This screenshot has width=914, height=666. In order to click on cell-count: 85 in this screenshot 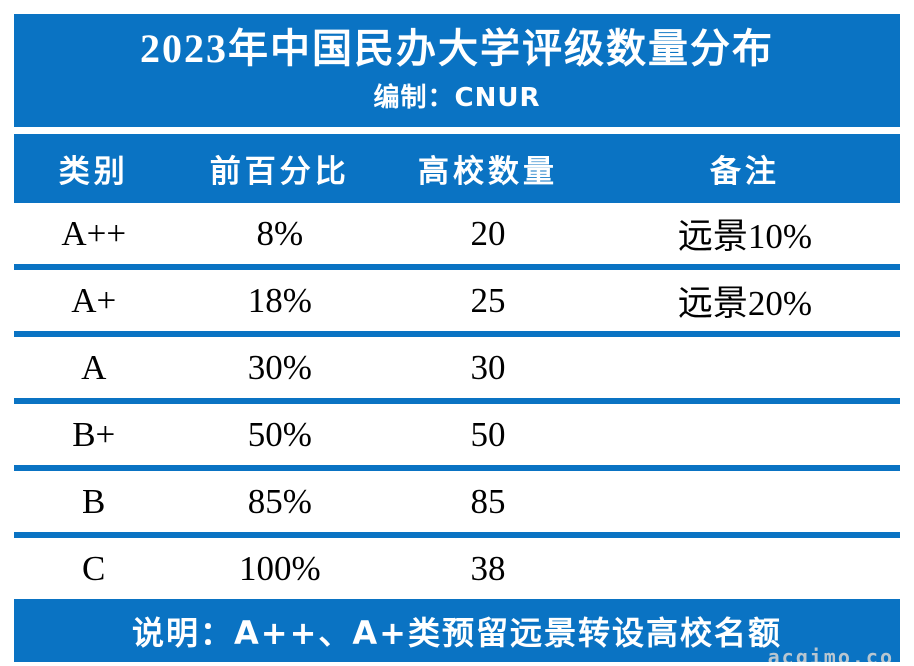, I will do `click(488, 503)`.